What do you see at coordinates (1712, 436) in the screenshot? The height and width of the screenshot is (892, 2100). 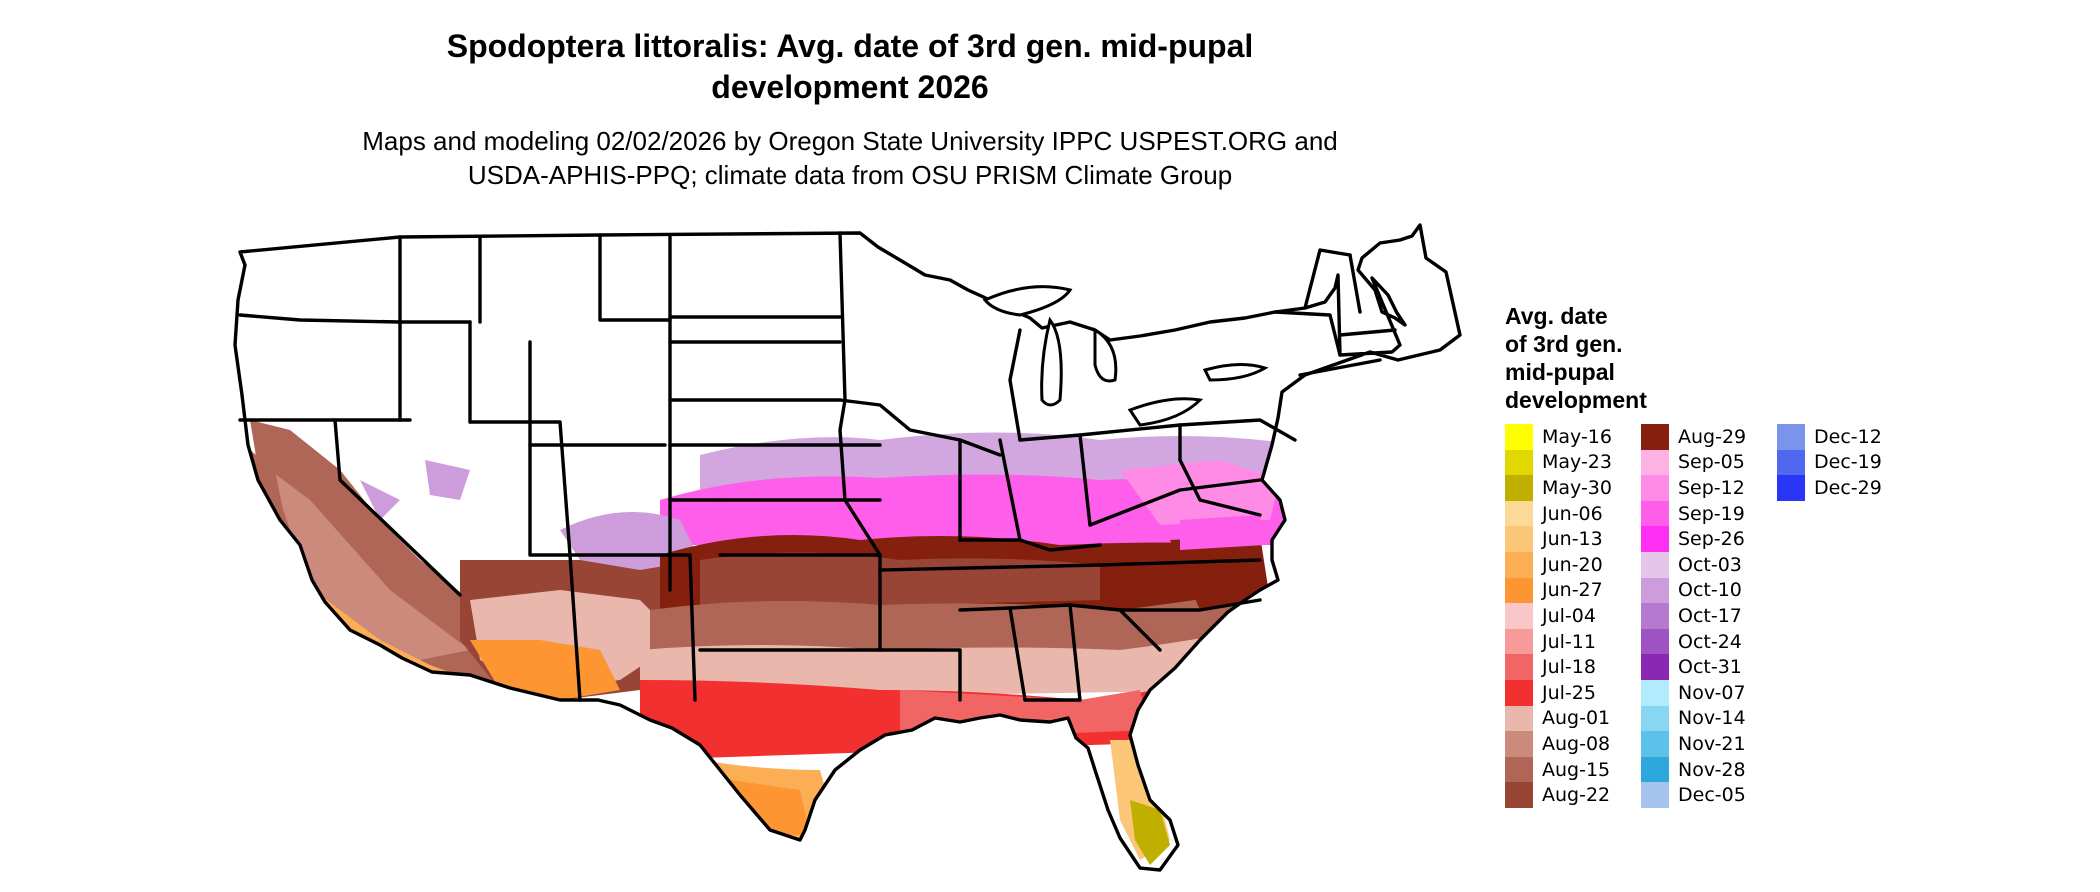 I see `legend-label: Aug-29` at bounding box center [1712, 436].